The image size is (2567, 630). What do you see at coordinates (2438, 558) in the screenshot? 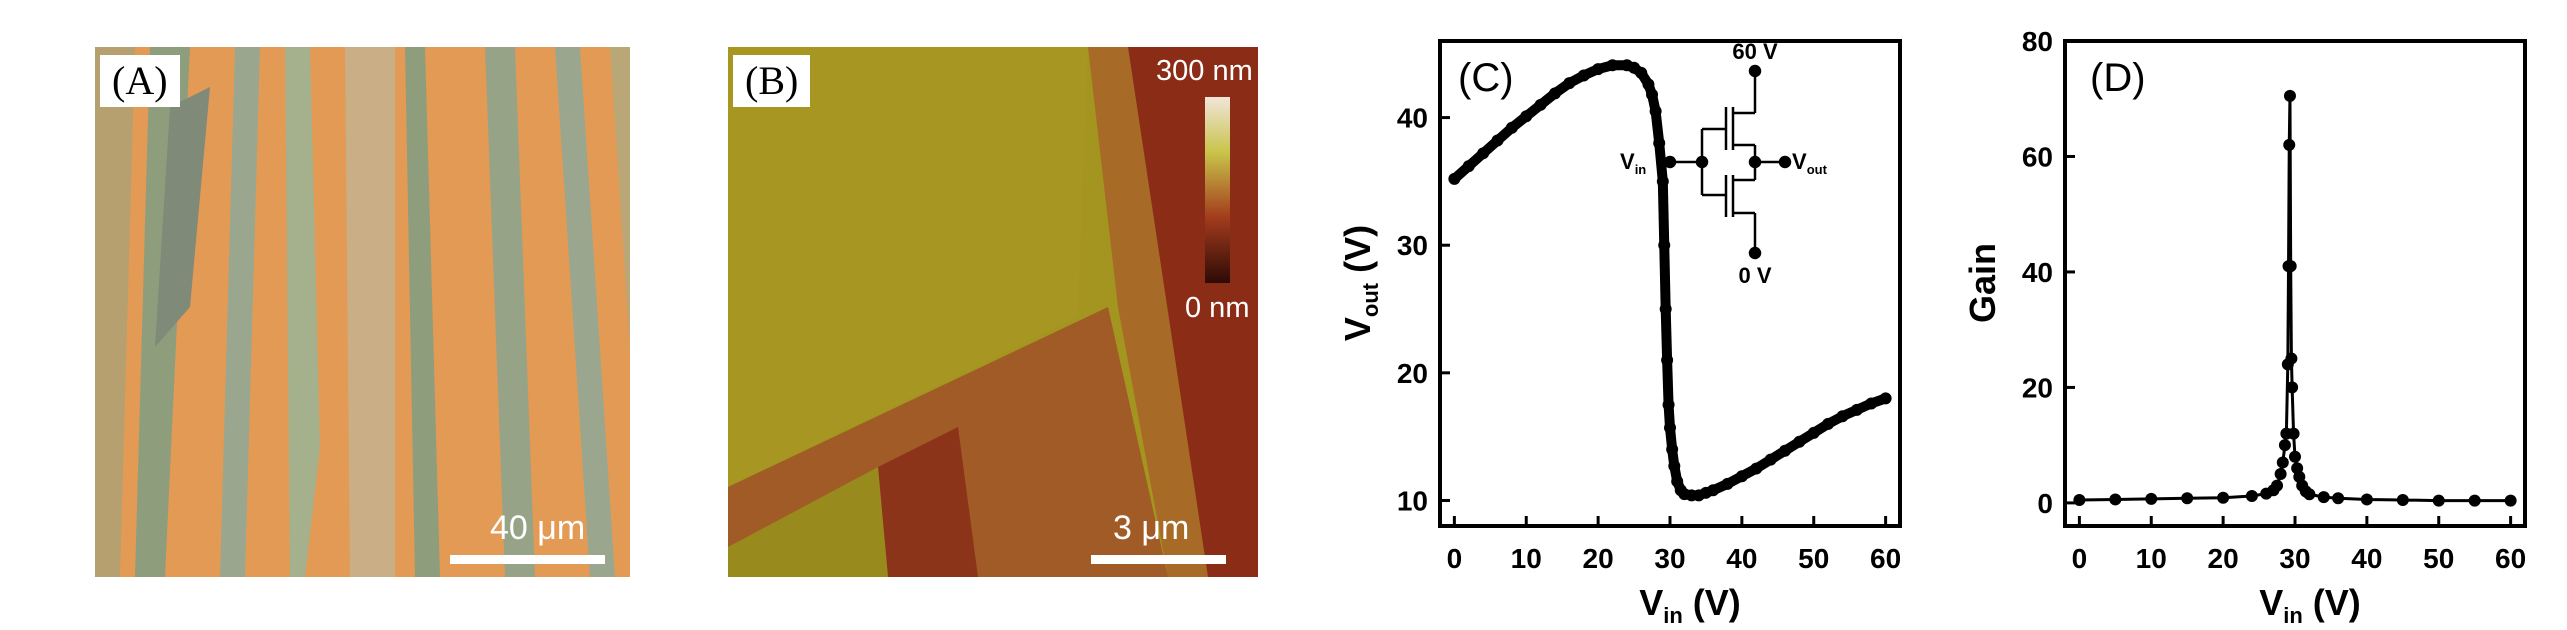
I see `x-tick-label: 50` at bounding box center [2438, 558].